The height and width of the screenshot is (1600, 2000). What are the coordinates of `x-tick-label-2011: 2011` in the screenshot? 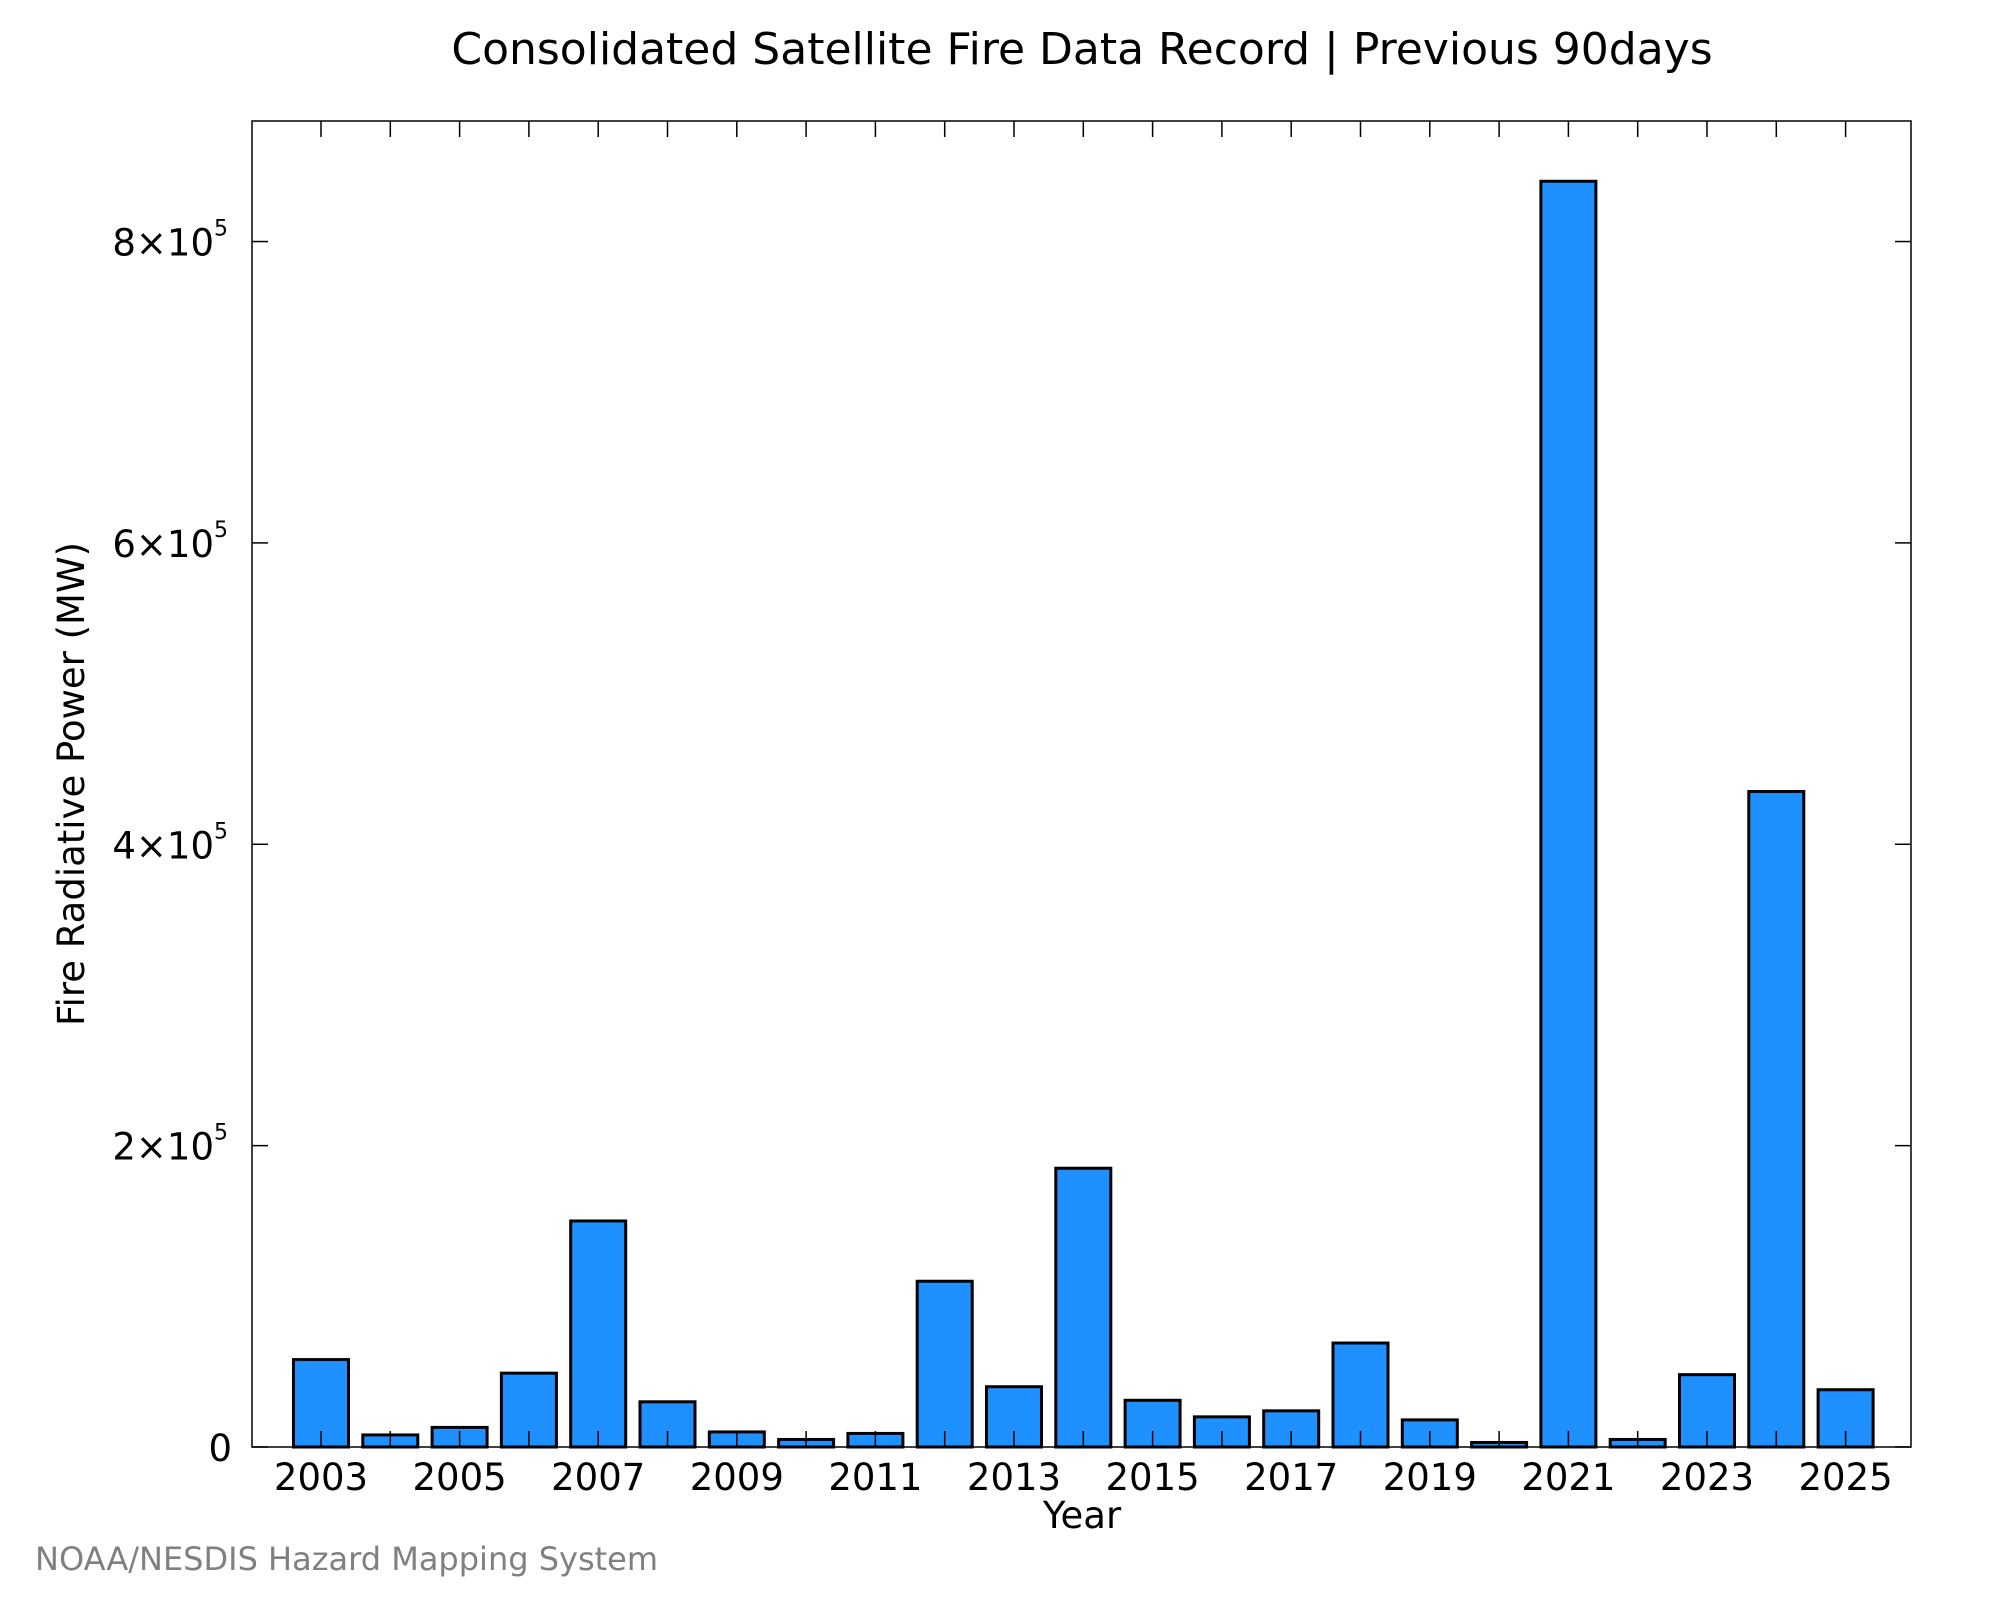 It's located at (875, 1477).